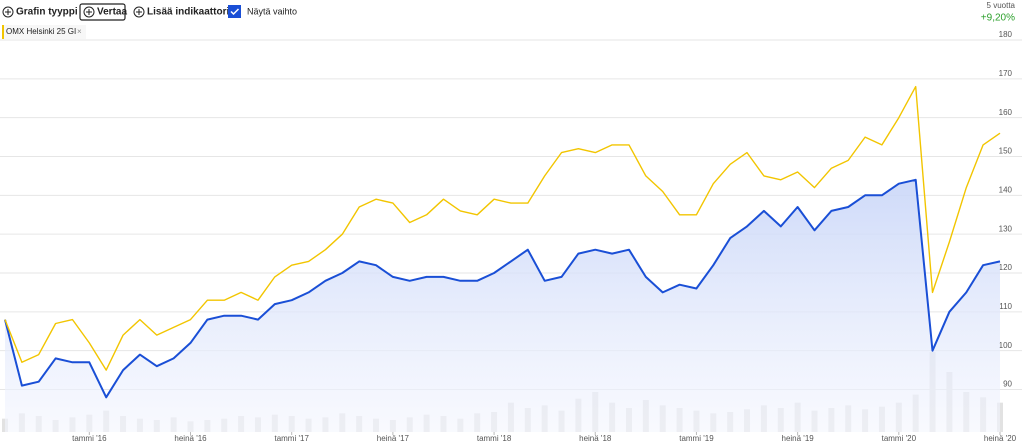 The width and height of the screenshot is (1022, 448). I want to click on add-indicator-button: Lisää indikaattori, so click(181, 12).